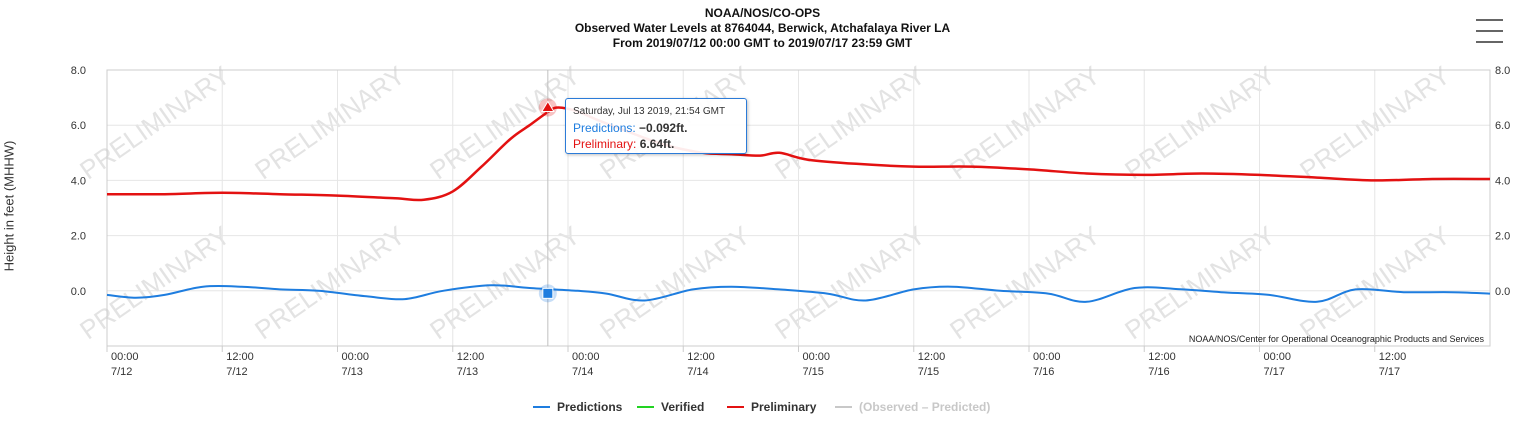  What do you see at coordinates (78, 181) in the screenshot?
I see `y-tick-left-2: 4.0` at bounding box center [78, 181].